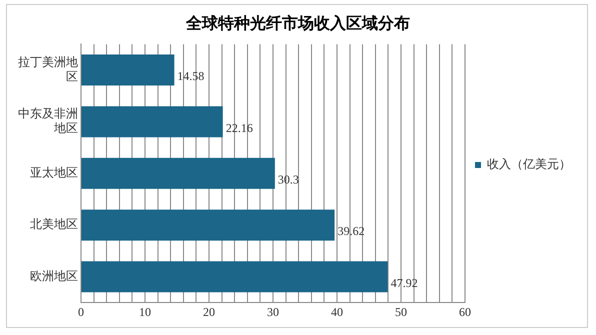 The image size is (596, 335). I want to click on y-tick-label: 中东及非洲地区, so click(48, 121).